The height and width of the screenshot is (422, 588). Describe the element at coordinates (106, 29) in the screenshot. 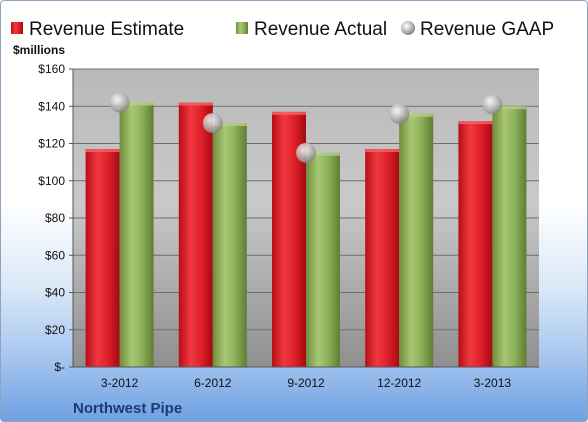

I see `legend-label-estimate: Revenue Estimate` at that location.